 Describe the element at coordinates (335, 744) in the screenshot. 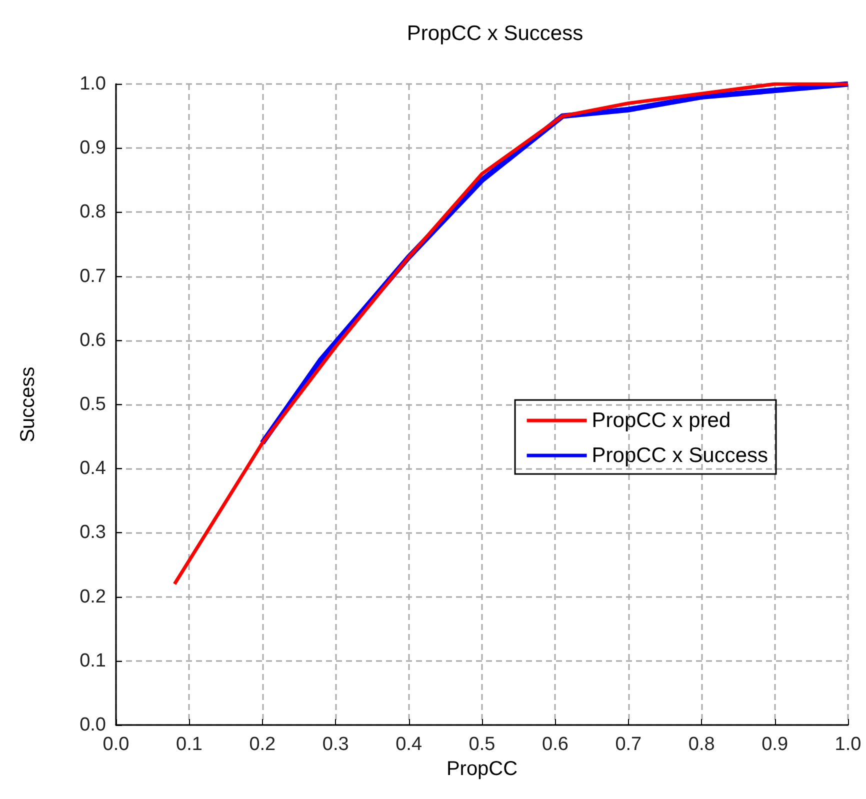

I see `x-tick-label: 0.3` at that location.